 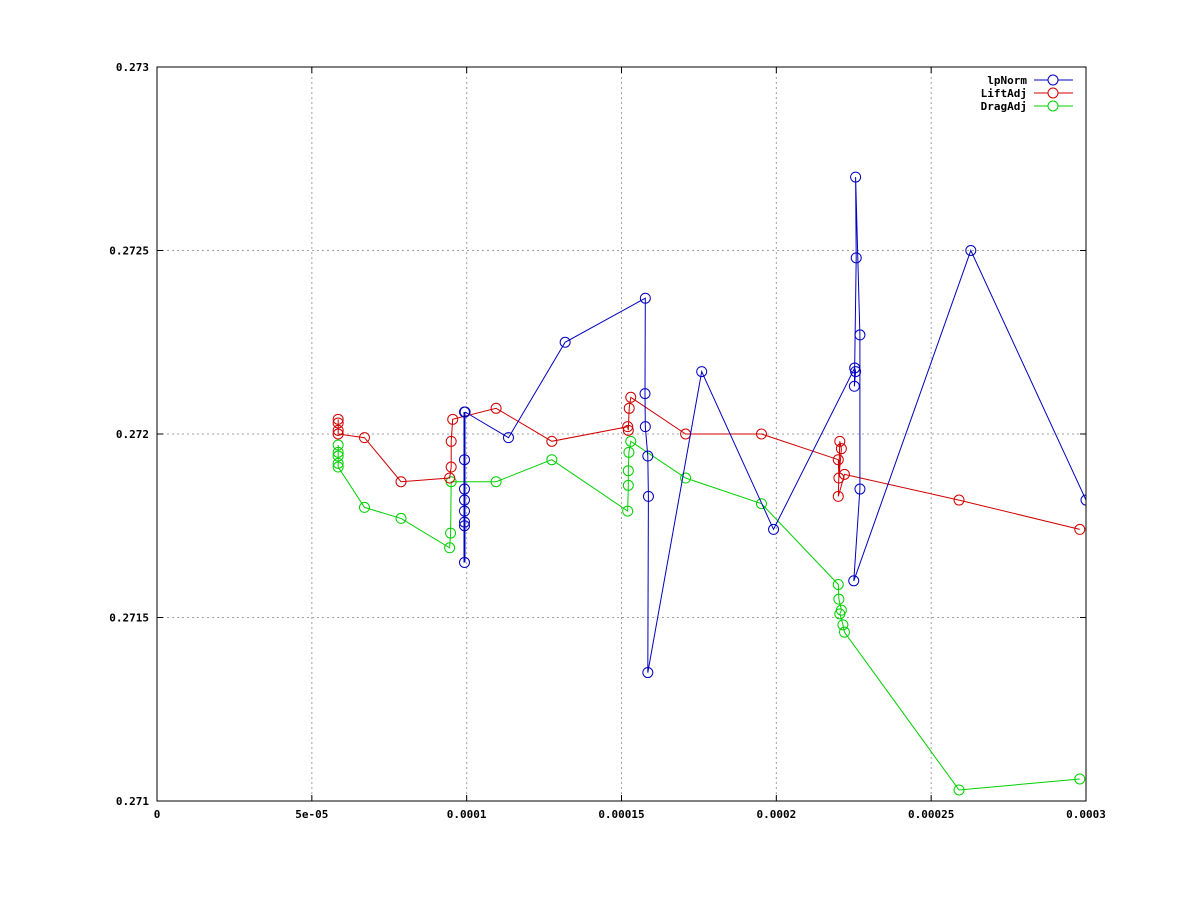 I want to click on y-tick-label: 0.272, so click(x=132, y=434).